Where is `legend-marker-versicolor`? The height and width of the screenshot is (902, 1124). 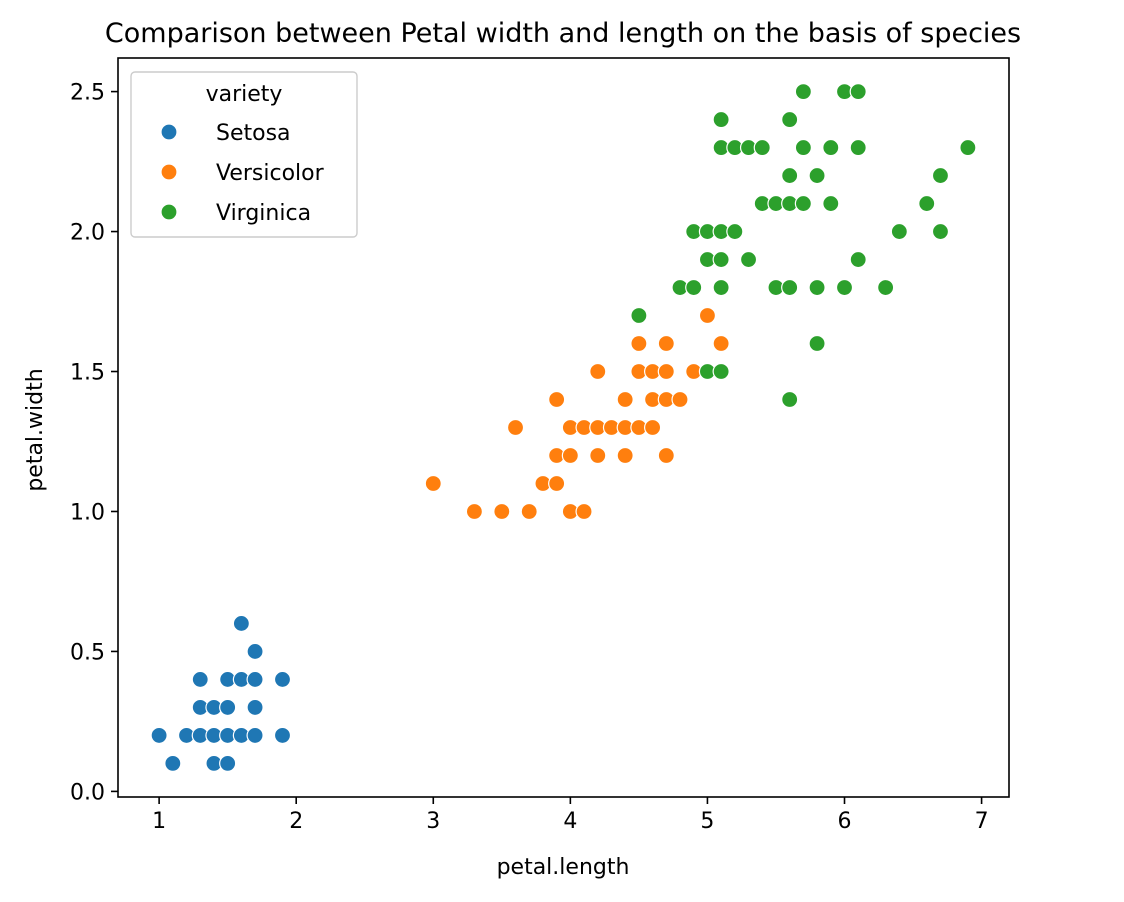
legend-marker-versicolor is located at coordinates (169, 172).